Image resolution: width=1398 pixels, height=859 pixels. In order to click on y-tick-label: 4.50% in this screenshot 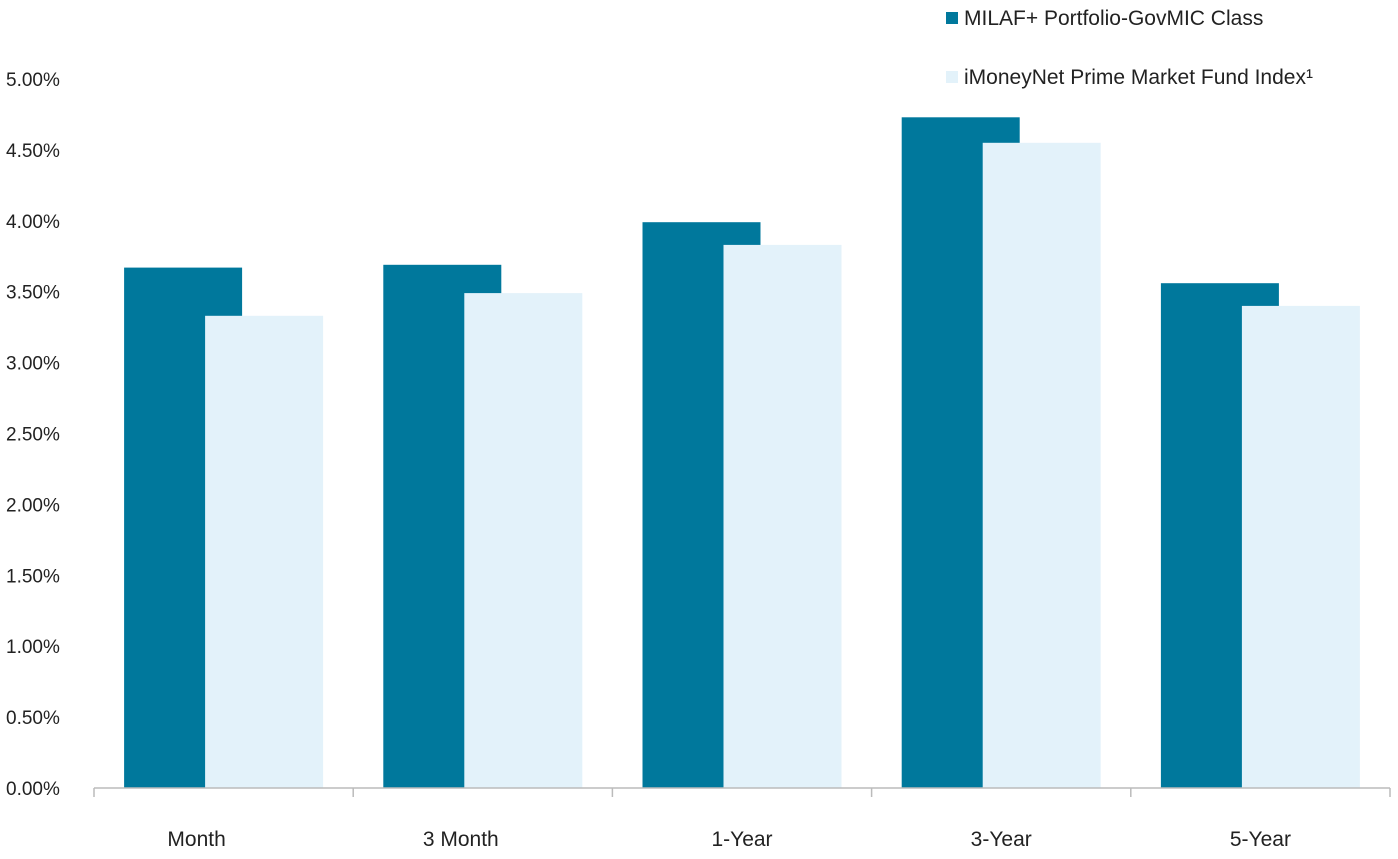, I will do `click(33, 151)`.